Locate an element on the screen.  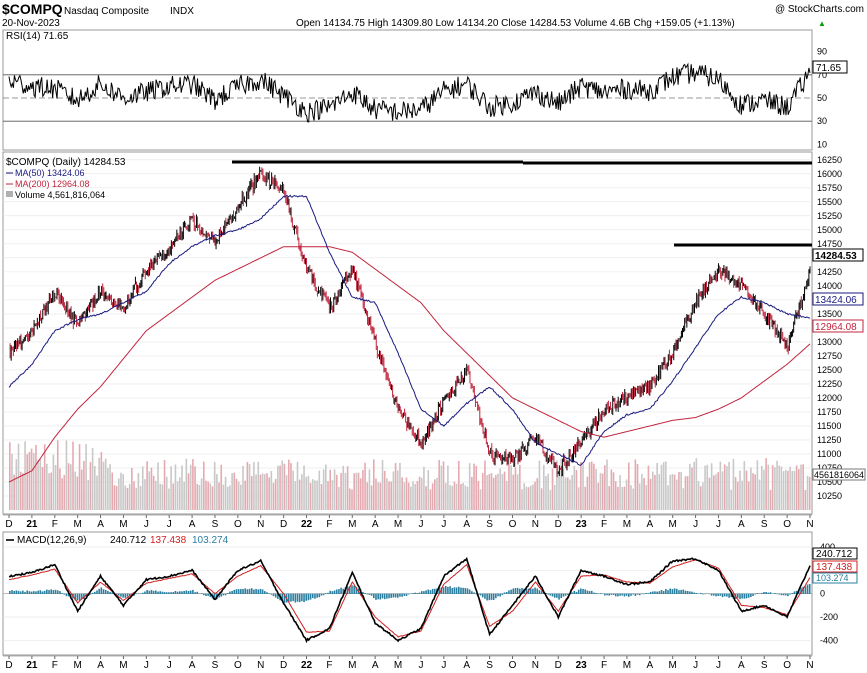
header-date: 20-Nov-2023 is located at coordinates (31, 23).